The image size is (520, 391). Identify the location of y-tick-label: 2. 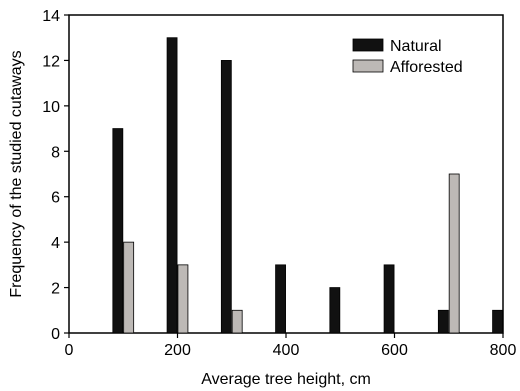
(55, 289).